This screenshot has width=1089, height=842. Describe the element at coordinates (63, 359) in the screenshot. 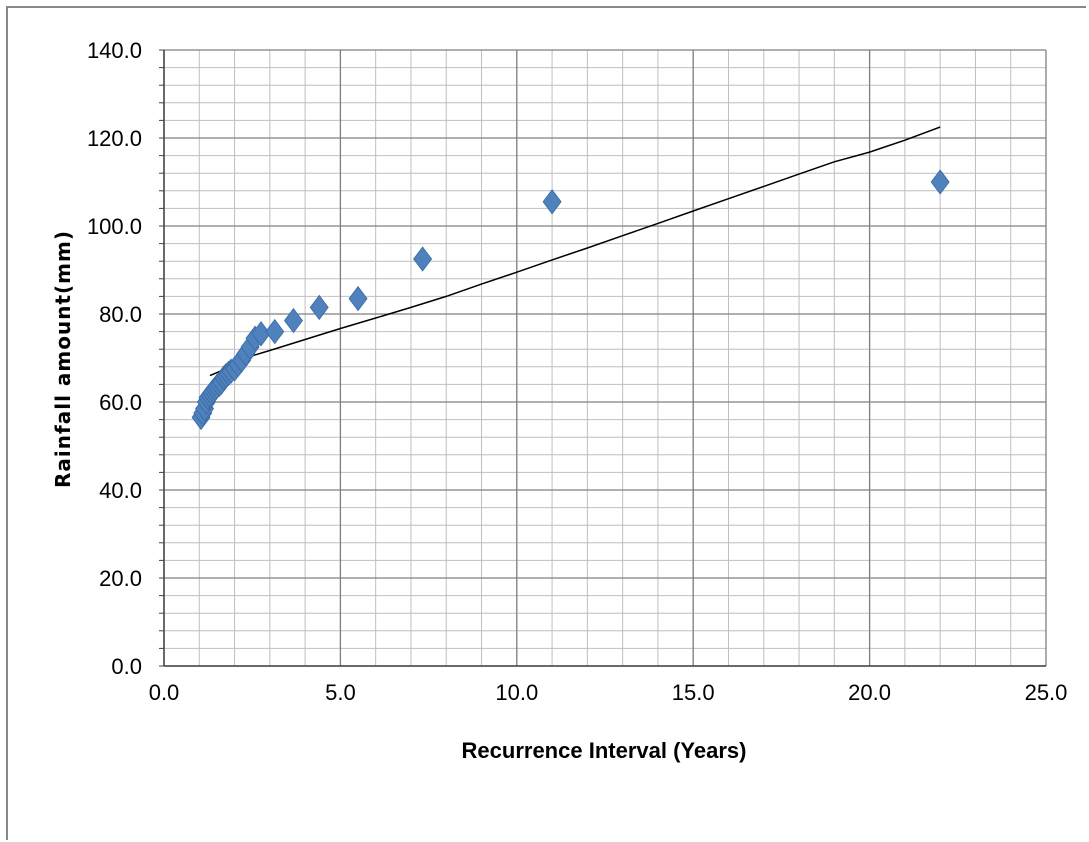

I see `y-axis-label: Rainfall amount(mm)` at that location.